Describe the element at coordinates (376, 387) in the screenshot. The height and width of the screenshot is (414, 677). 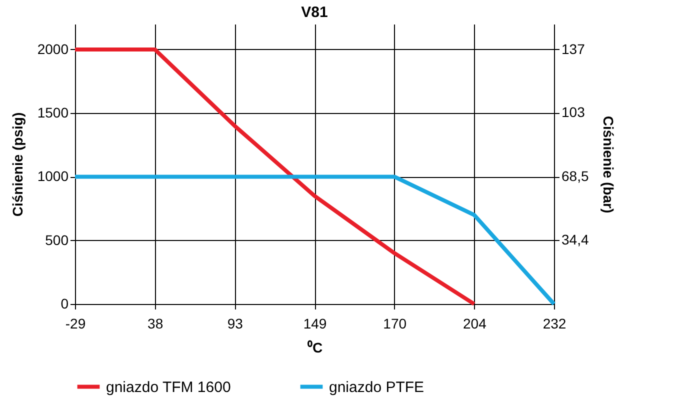
I see `legend-label: gniazdo PTFE` at that location.